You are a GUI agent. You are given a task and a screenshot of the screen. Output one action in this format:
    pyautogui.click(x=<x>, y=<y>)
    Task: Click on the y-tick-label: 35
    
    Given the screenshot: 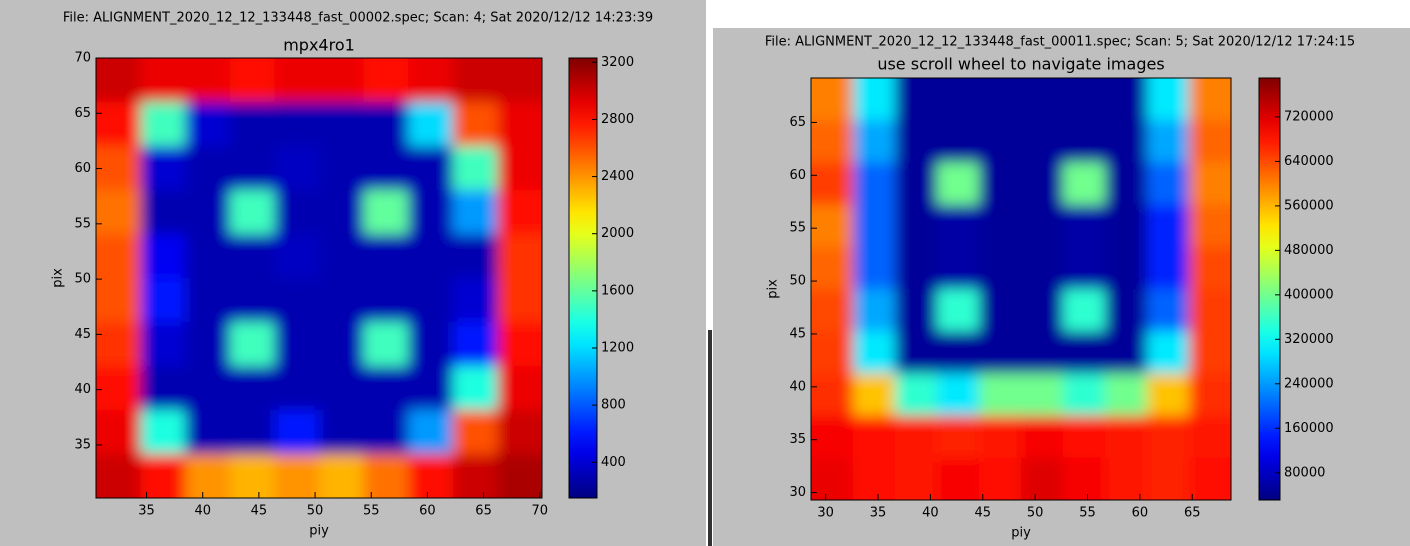 What is the action you would take?
    pyautogui.click(x=797, y=439)
    